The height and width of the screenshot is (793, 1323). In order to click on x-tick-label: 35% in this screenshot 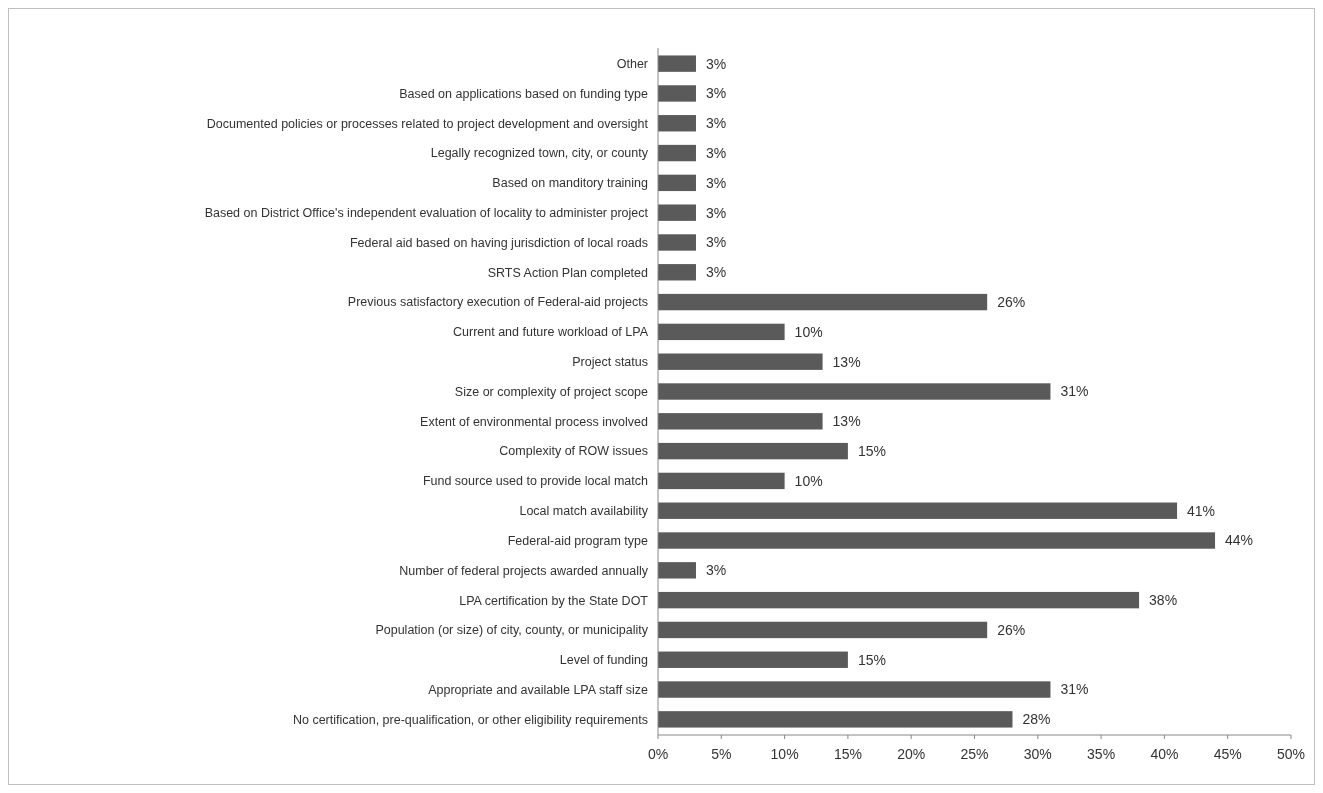, I will do `click(1101, 754)`.